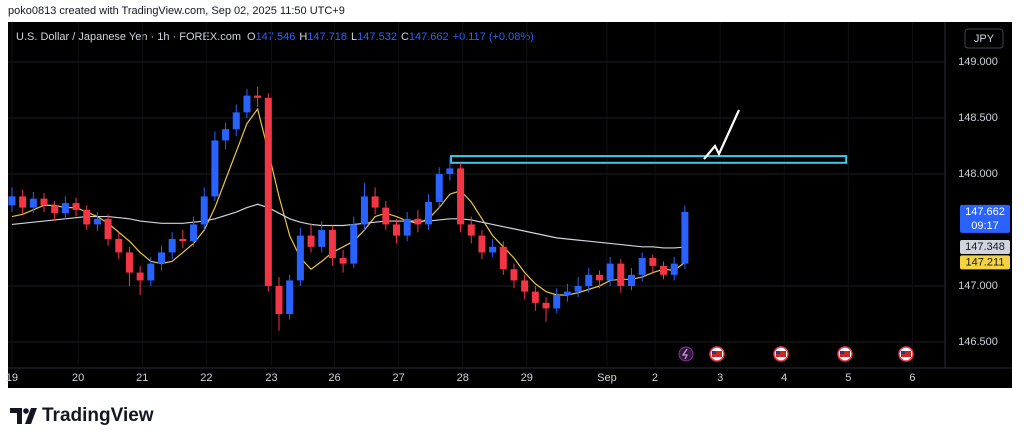  What do you see at coordinates (354, 37) in the screenshot?
I see `quote-key: L` at bounding box center [354, 37].